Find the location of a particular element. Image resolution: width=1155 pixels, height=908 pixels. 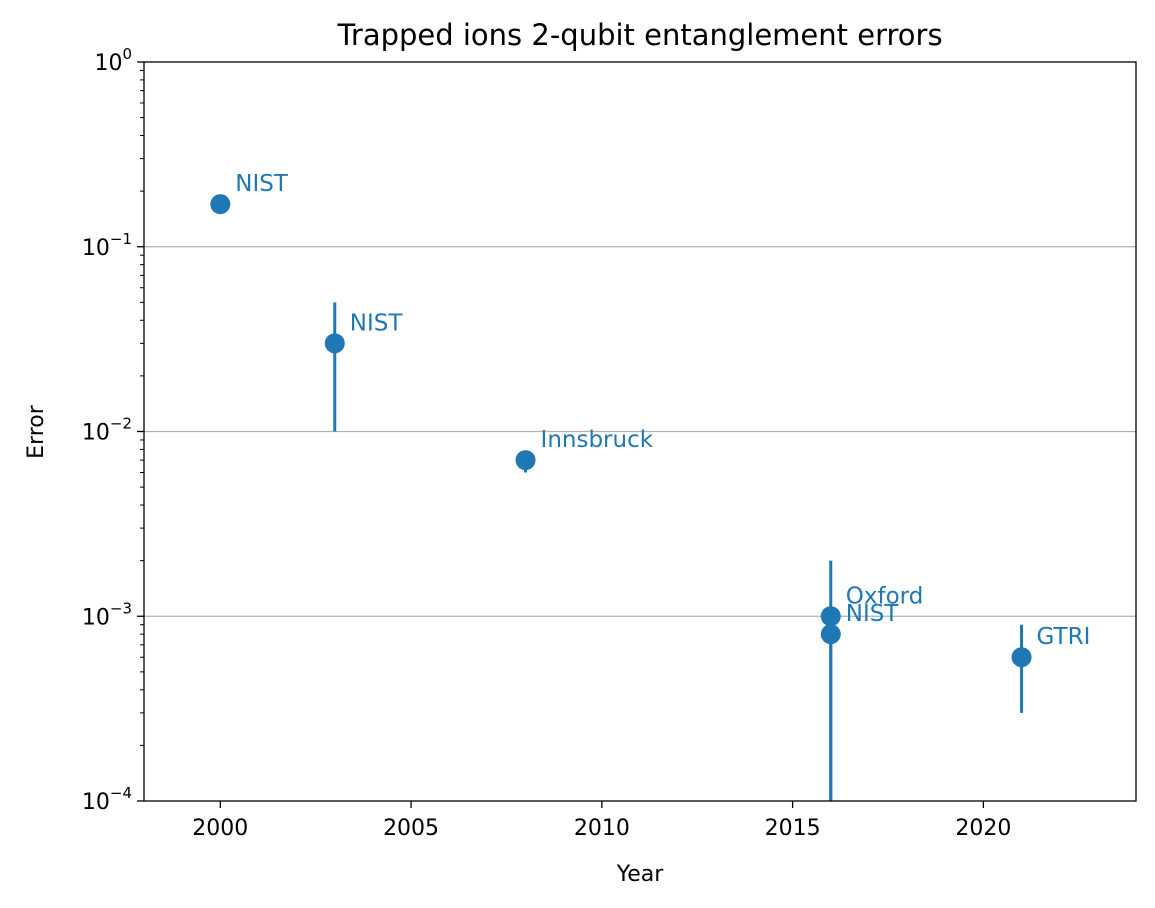

point-label: GTRI is located at coordinates (1064, 637).